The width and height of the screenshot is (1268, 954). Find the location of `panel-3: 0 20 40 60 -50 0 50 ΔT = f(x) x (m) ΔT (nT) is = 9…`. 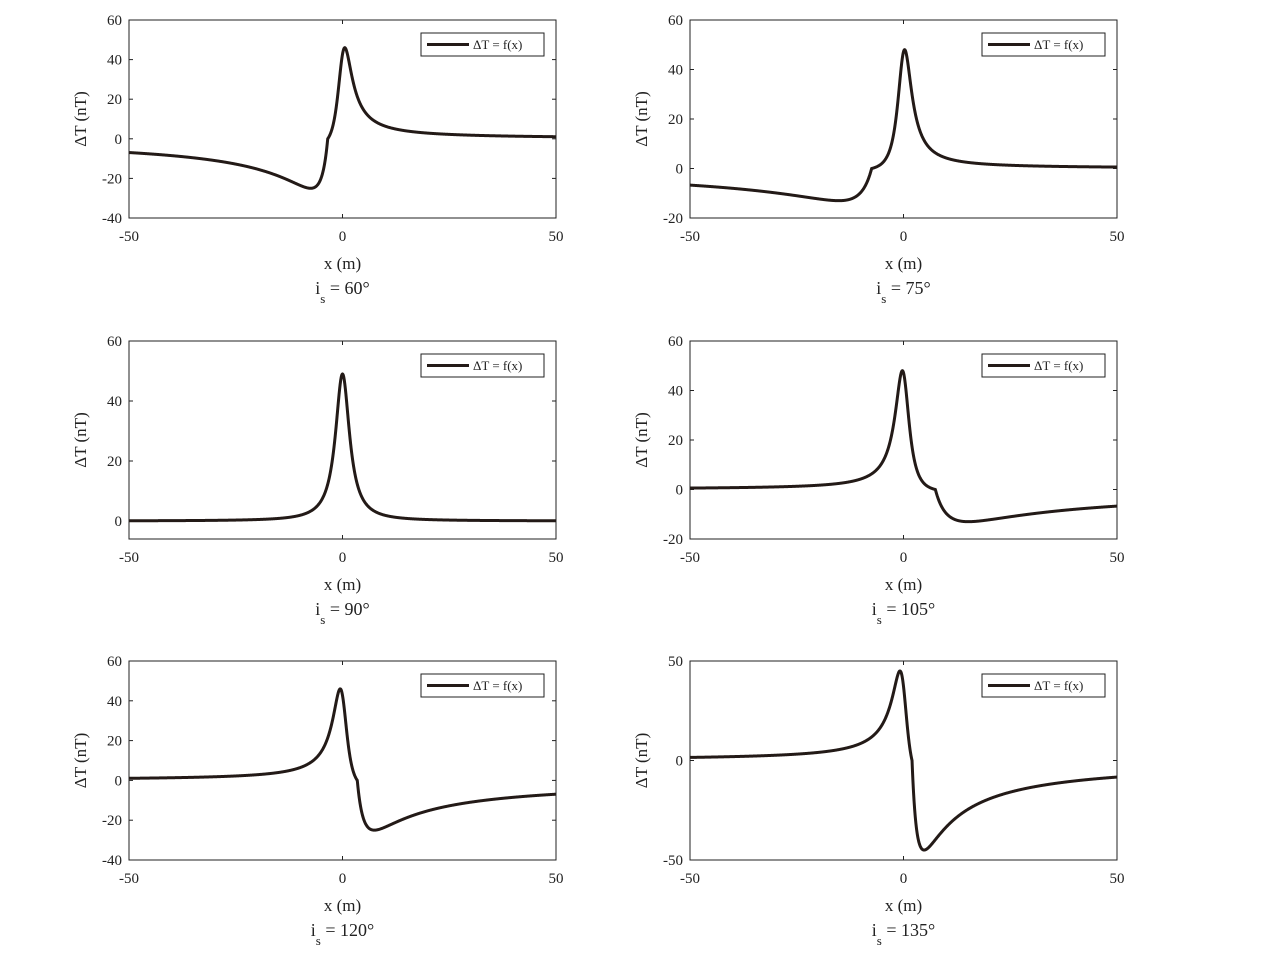

panel-3: 0 20 40 60 -50 0 50 ΔT = f(x) x (m) ΔT (nT) is = 9… is located at coordinates (317, 480).